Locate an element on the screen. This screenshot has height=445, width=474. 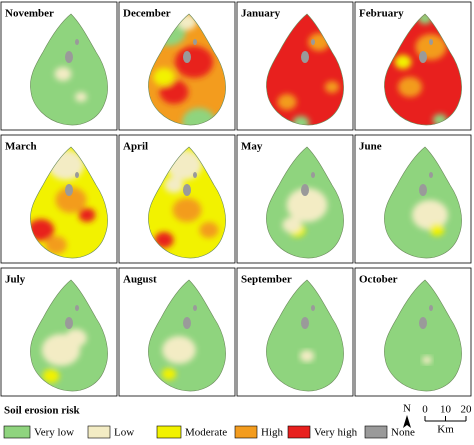
map-panel: March is located at coordinates (59, 199).